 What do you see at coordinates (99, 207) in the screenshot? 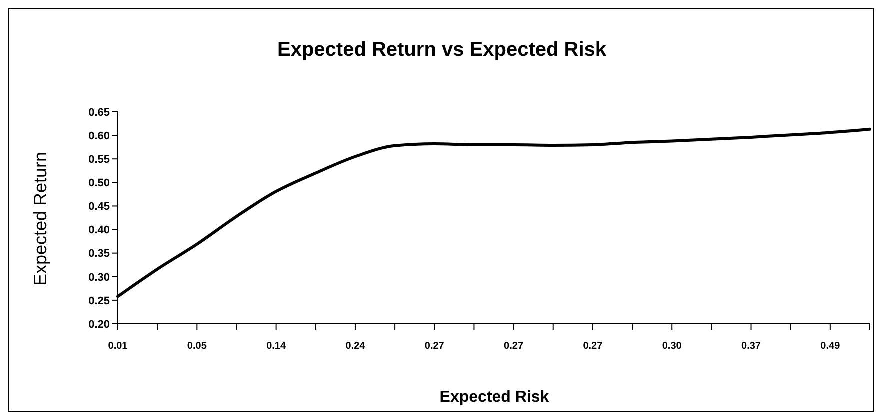
I see `y-tick-label: 0.45` at bounding box center [99, 207].